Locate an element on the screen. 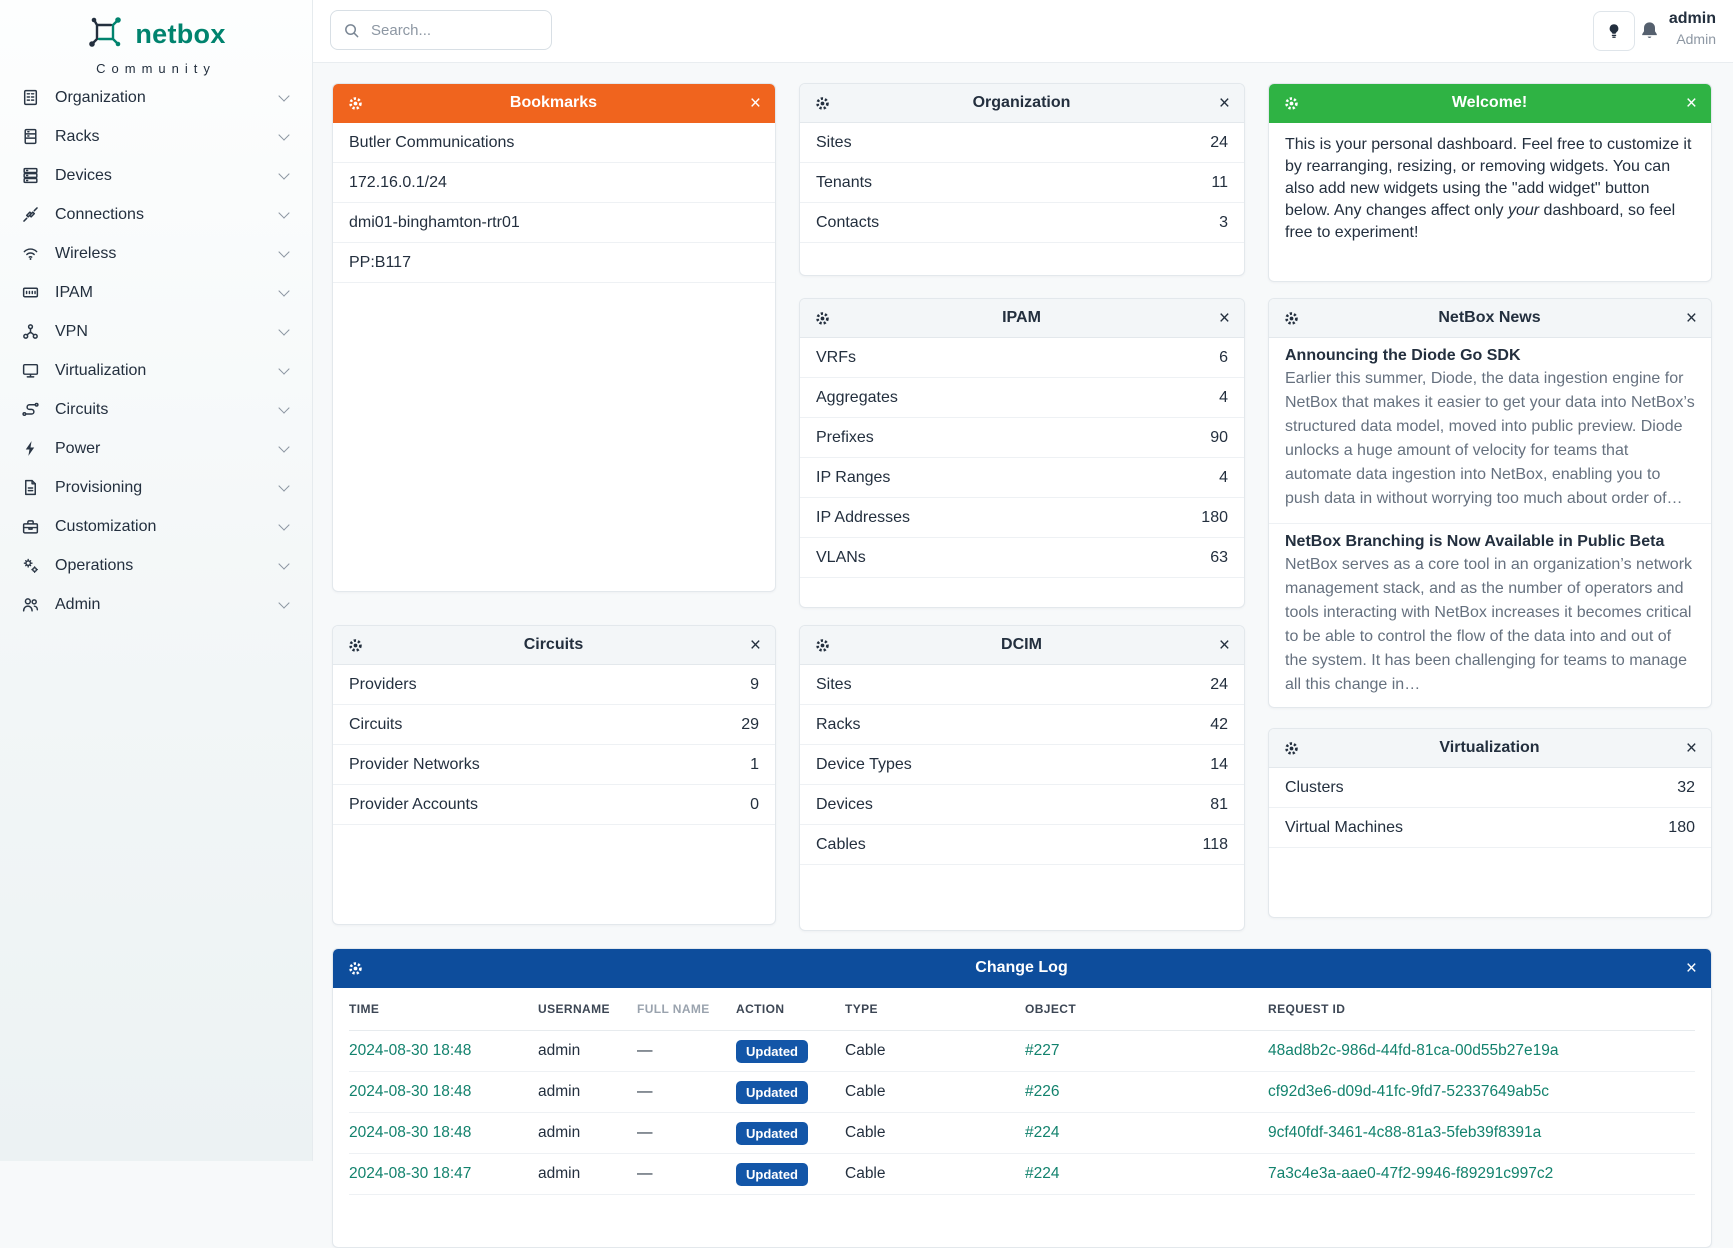 Image resolution: width=1733 pixels, height=1248 pixels. sidebar-item-organization: Organization is located at coordinates (156, 97).